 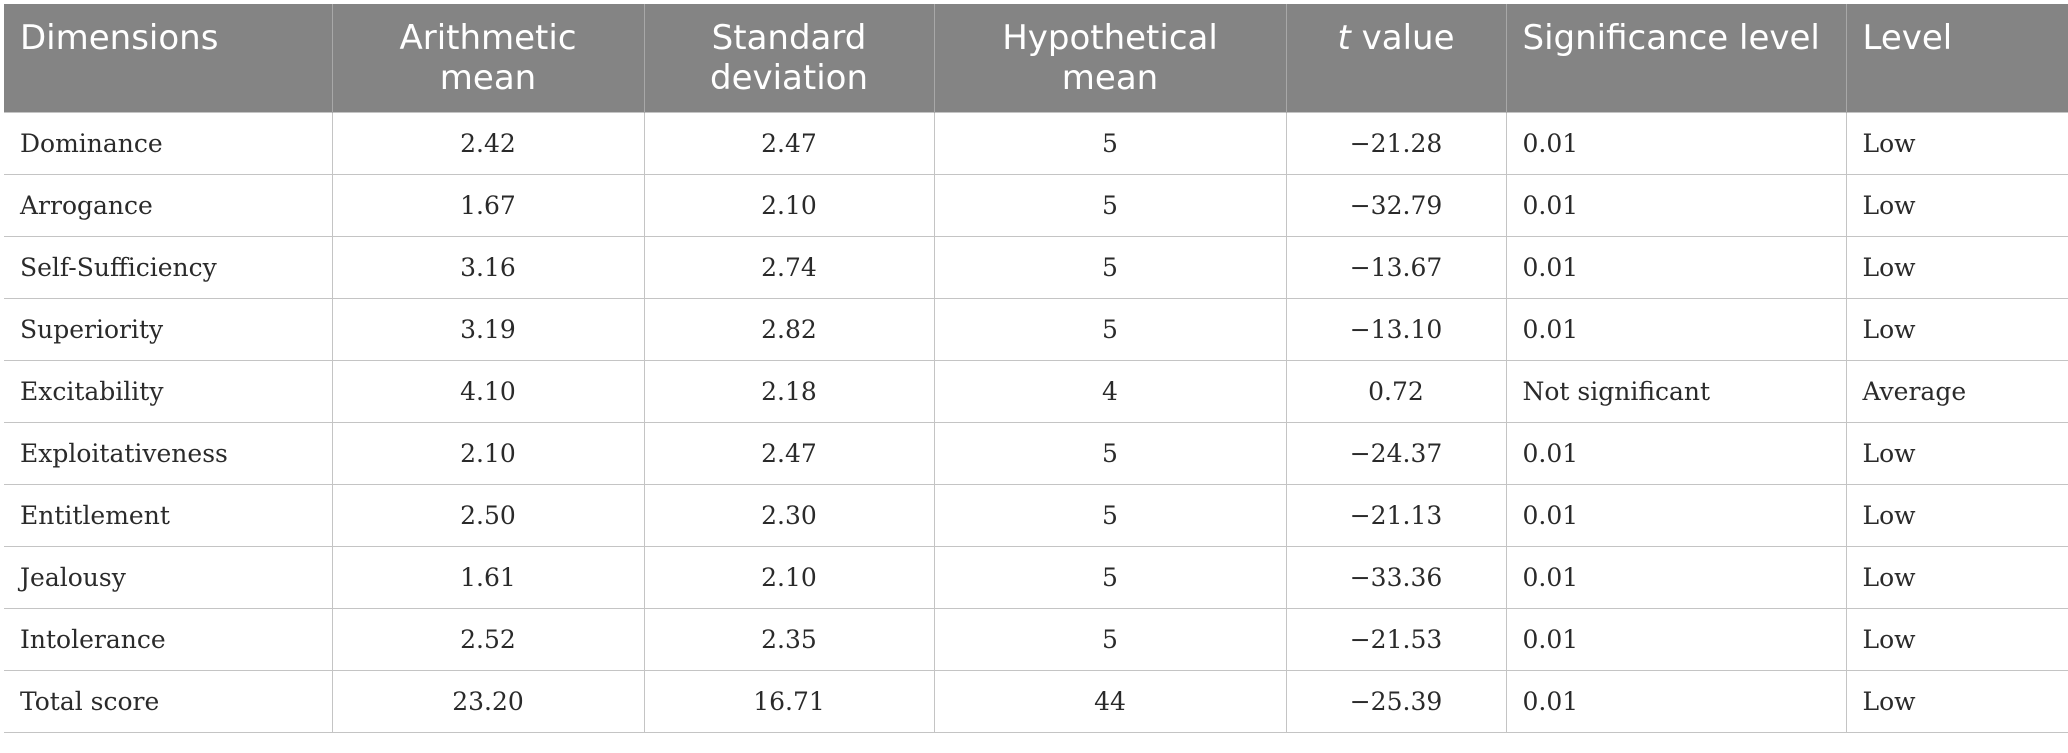 I want to click on standard-deviation-cell: 2.82, so click(x=789, y=329).